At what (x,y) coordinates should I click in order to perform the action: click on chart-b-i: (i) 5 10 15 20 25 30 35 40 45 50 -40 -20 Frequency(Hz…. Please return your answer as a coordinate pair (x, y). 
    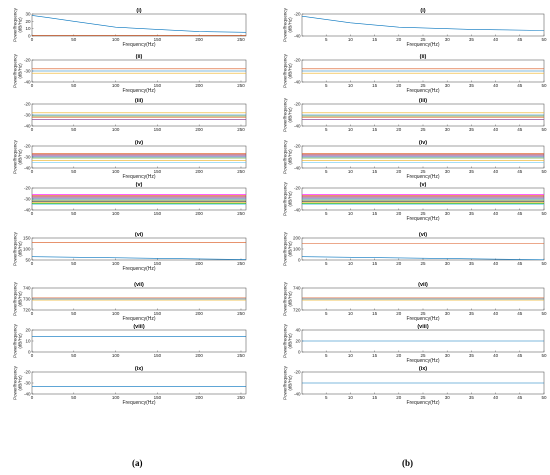
    Looking at the image, I should click on (415, 27).